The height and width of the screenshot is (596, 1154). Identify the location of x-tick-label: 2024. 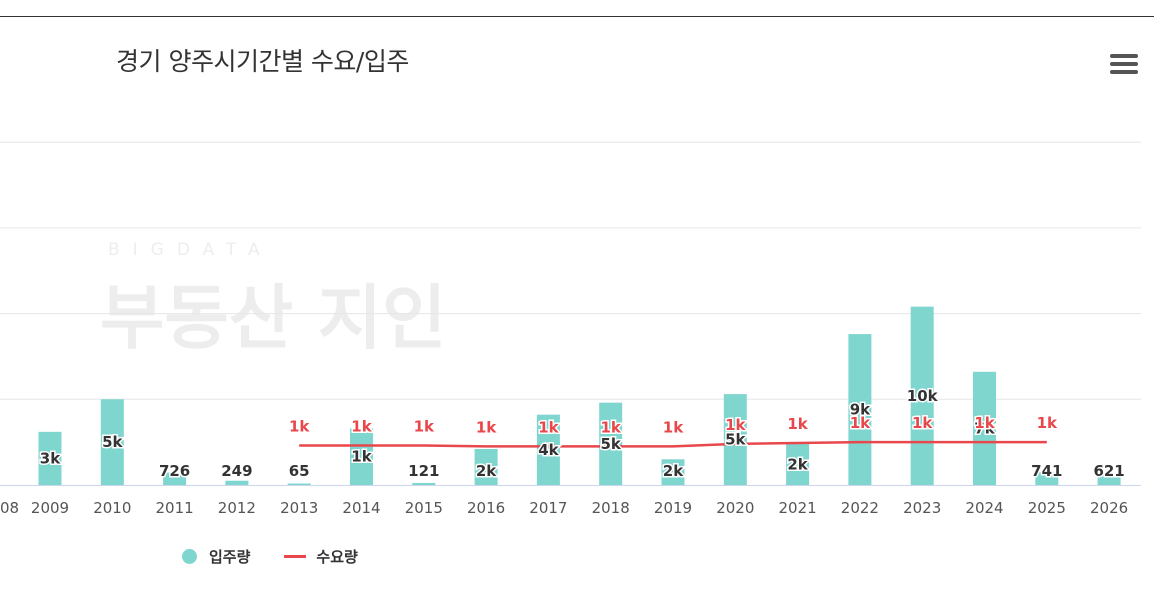
(984, 508).